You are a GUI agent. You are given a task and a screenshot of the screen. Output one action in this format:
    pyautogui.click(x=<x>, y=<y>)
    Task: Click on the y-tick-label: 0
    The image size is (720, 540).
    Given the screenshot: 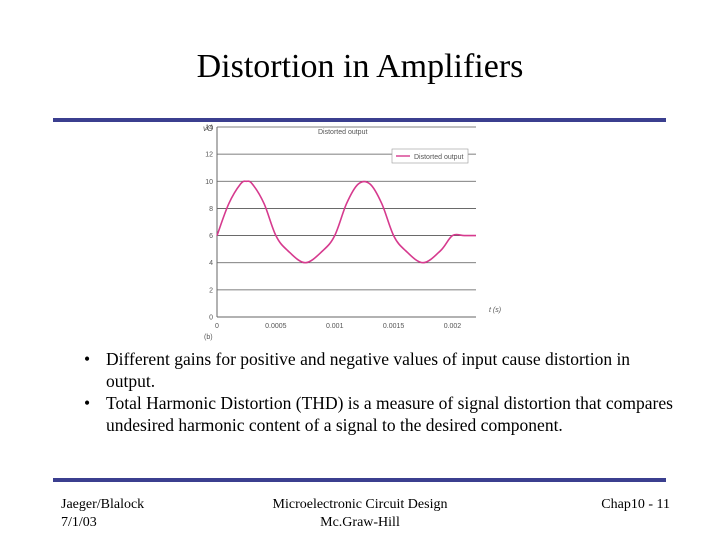 What is the action you would take?
    pyautogui.click(x=211, y=318)
    